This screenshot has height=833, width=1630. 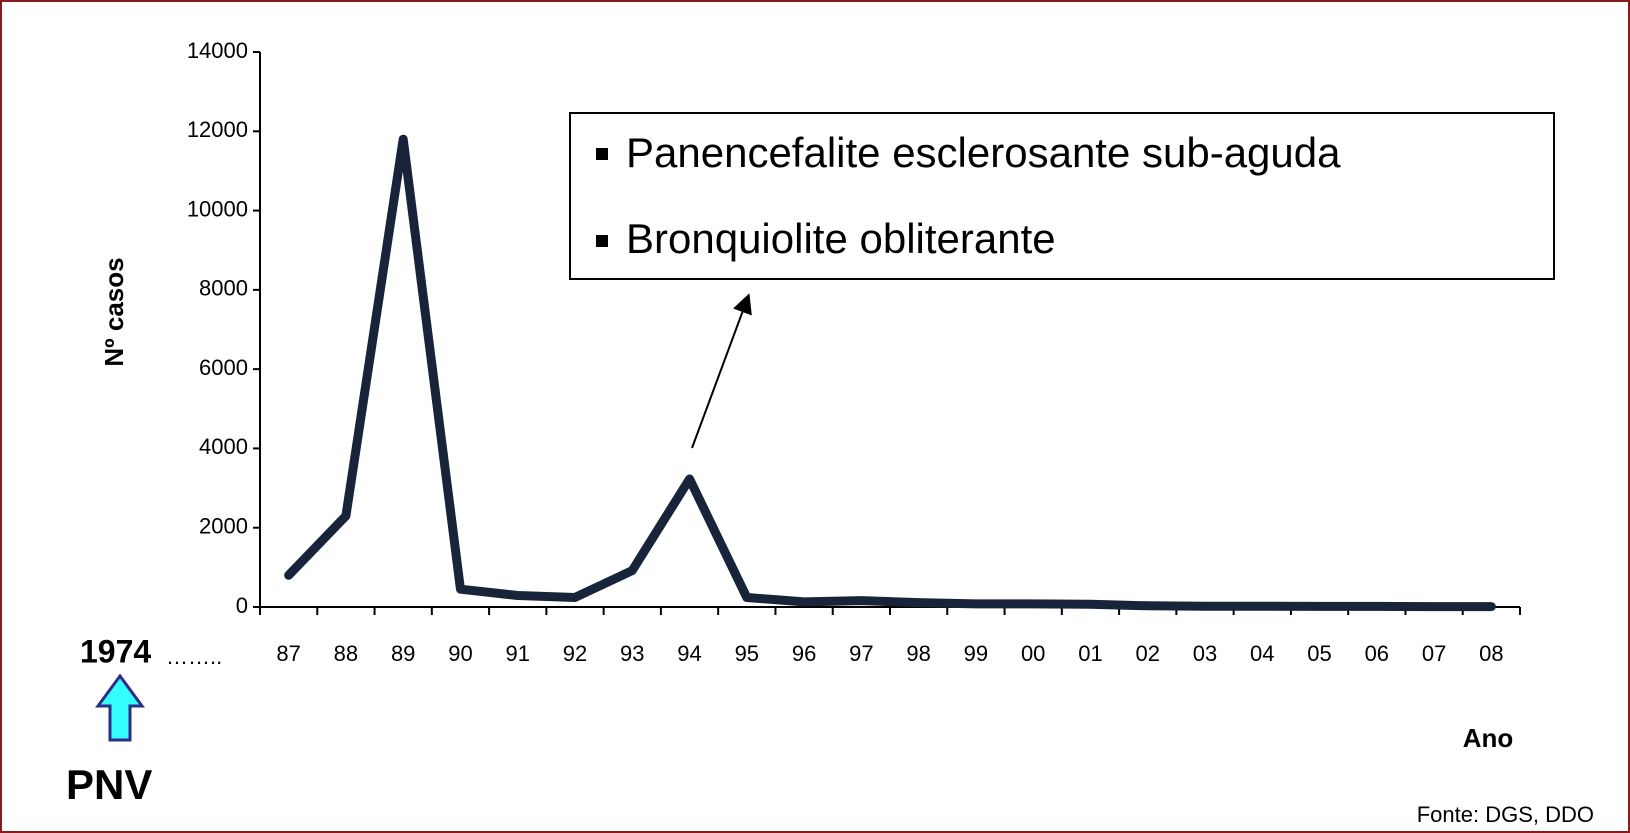 What do you see at coordinates (1434, 653) in the screenshot?
I see `x-tick-label: 07` at bounding box center [1434, 653].